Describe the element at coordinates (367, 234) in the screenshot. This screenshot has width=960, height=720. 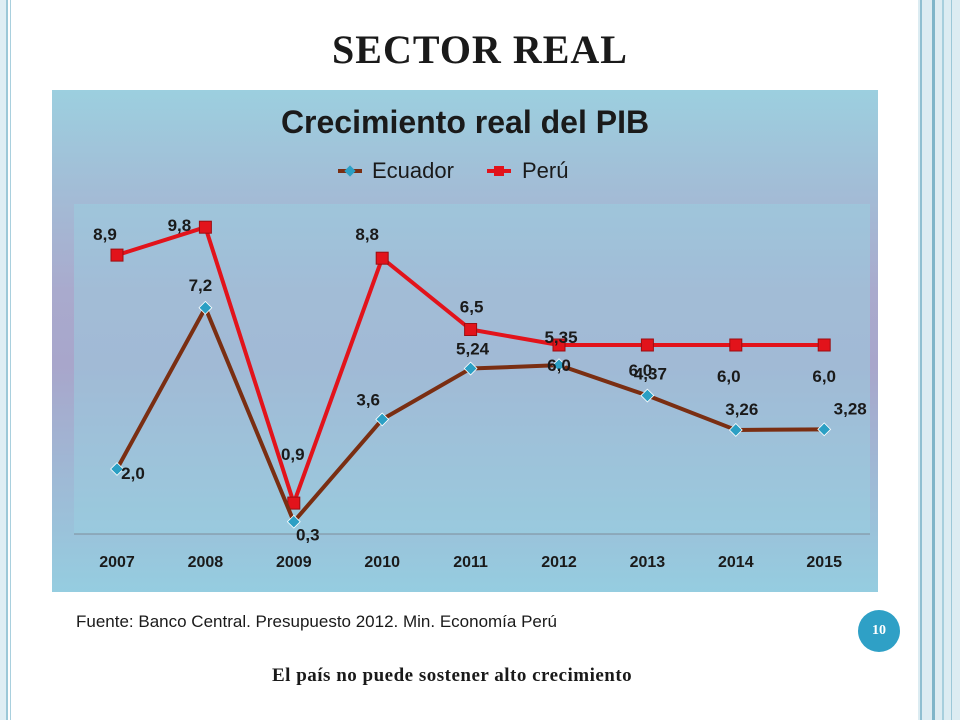
I see `data-label-per-2010: 8,8` at that location.